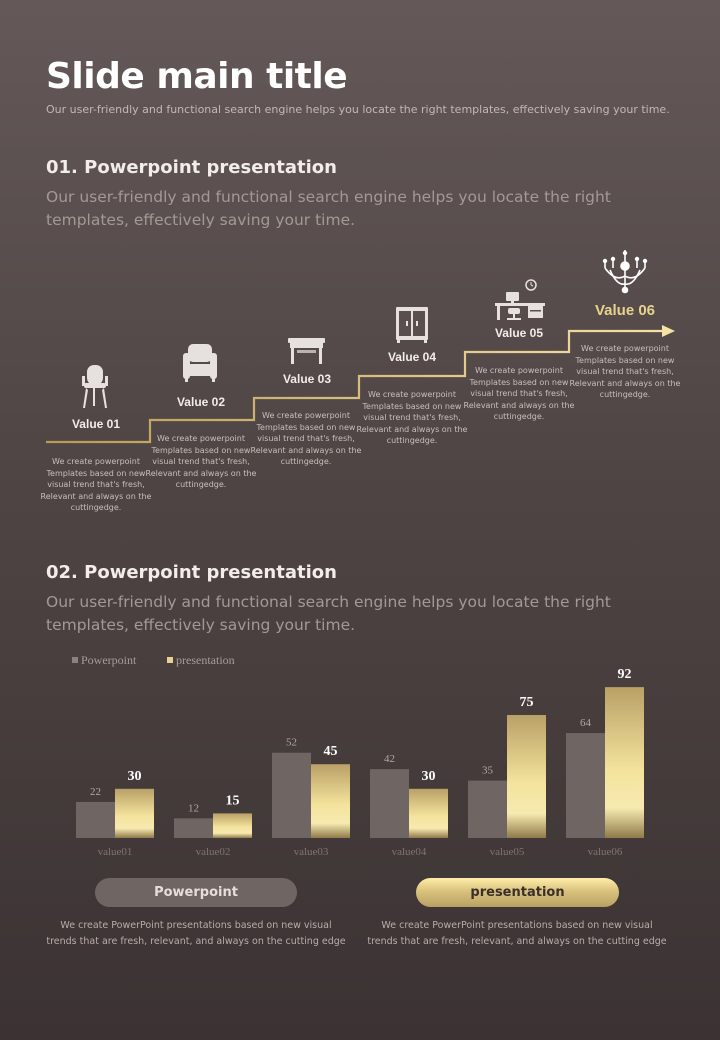  I want to click on step-label-5: Value 05, so click(519, 333).